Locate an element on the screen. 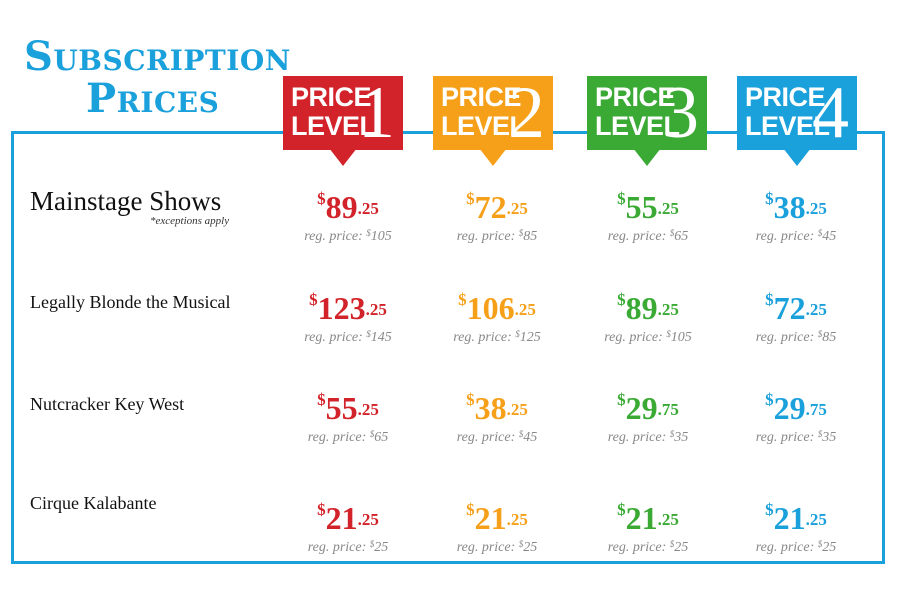 This screenshot has height=600, width=900. price-level-1-badge: PRICE LEVEL 1 is located at coordinates (343, 119).